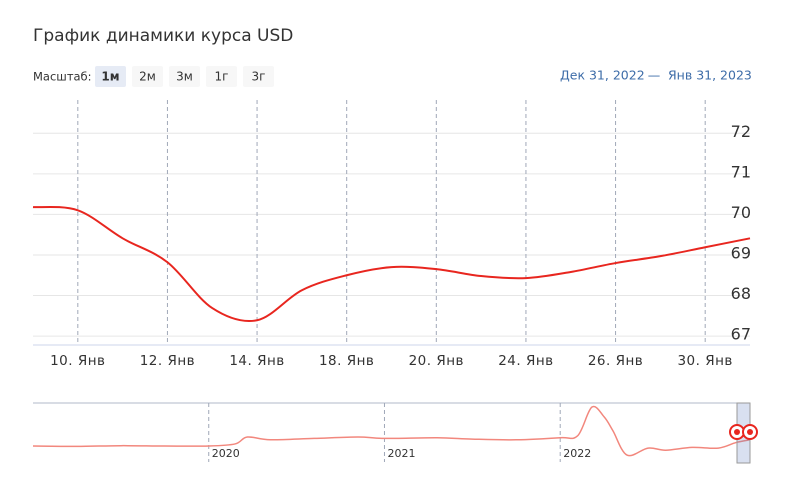  What do you see at coordinates (741, 171) in the screenshot?
I see `y-tick-label: 71` at bounding box center [741, 171].